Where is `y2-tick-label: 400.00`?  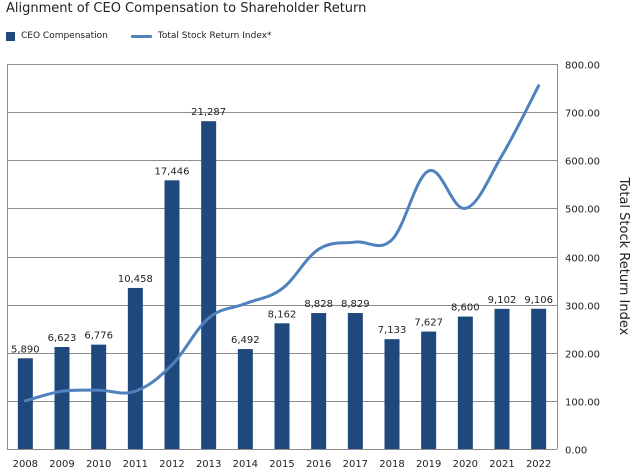
y2-tick-label: 400.00 is located at coordinates (582, 259).